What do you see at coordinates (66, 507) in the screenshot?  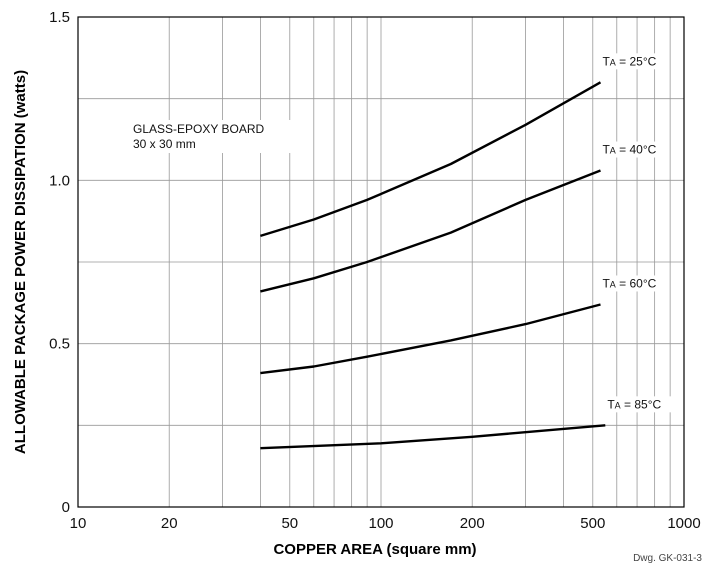 I see `y-tick-label: 0` at bounding box center [66, 507].